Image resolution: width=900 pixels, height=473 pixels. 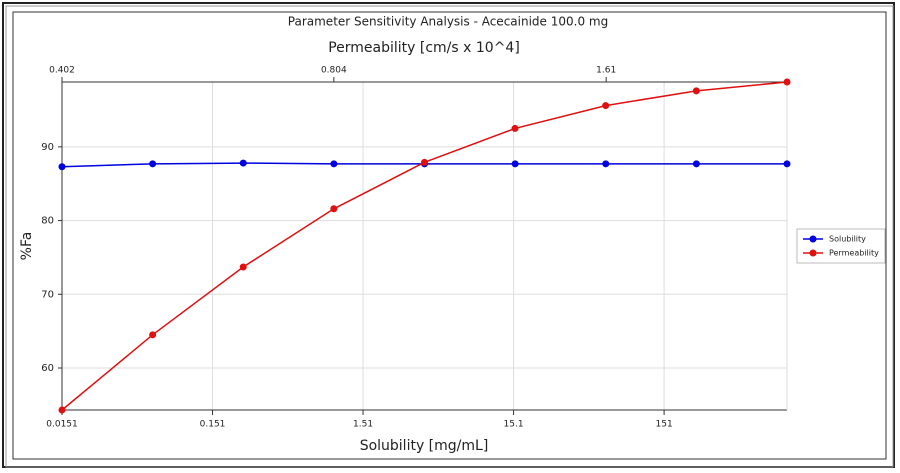 I want to click on x2-tick-label: 1.61, so click(x=606, y=71).